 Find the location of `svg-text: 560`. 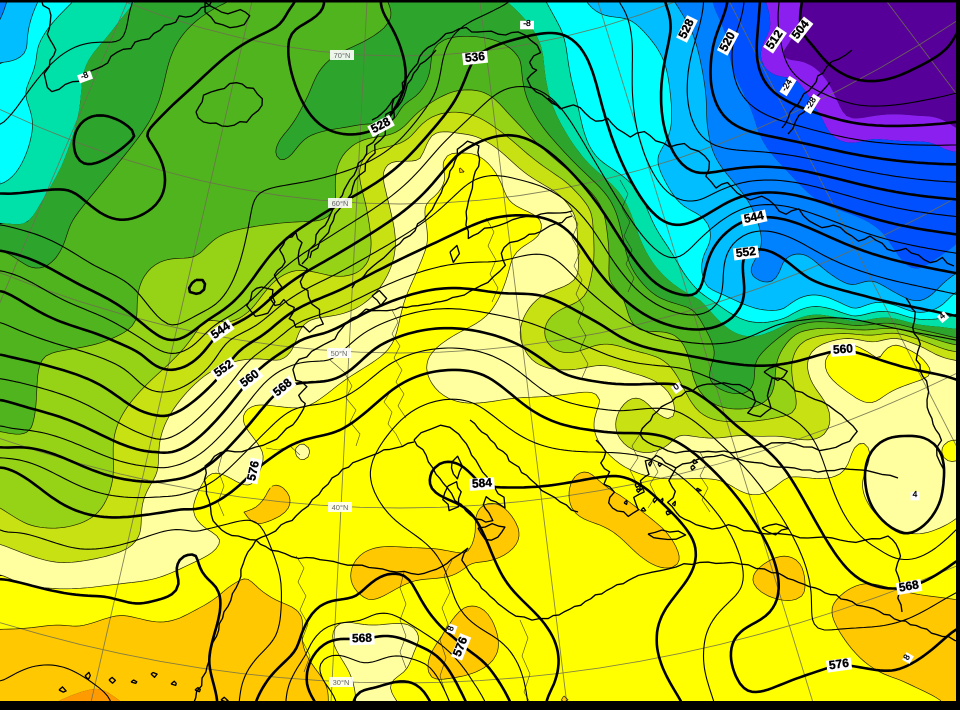

svg-text: 560 is located at coordinates (842, 348).